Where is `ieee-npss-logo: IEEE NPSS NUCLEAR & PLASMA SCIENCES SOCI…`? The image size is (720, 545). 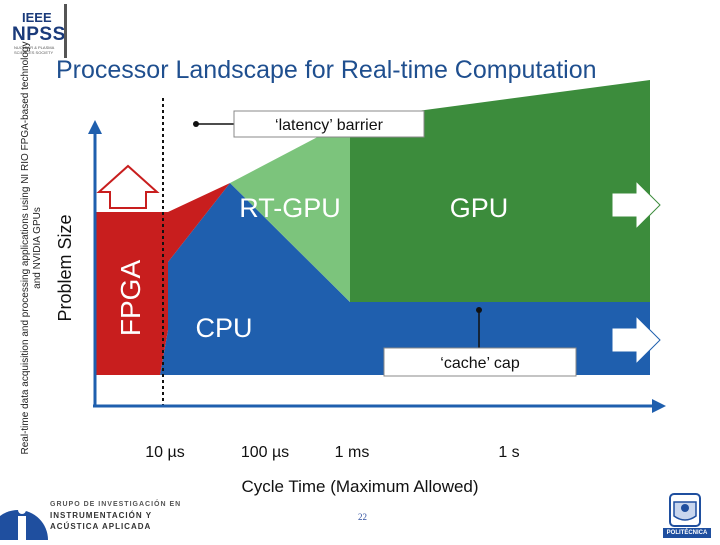 ieee-npss-logo: IEEE NPSS NUCLEAR & PLASMA SCIENCES SOCI… is located at coordinates (34, 32).